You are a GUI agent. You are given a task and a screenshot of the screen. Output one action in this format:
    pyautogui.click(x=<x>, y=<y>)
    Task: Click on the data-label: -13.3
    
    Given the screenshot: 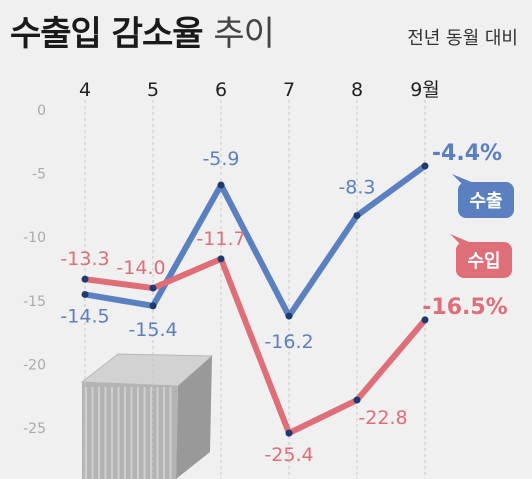 What is the action you would take?
    pyautogui.click(x=84, y=259)
    